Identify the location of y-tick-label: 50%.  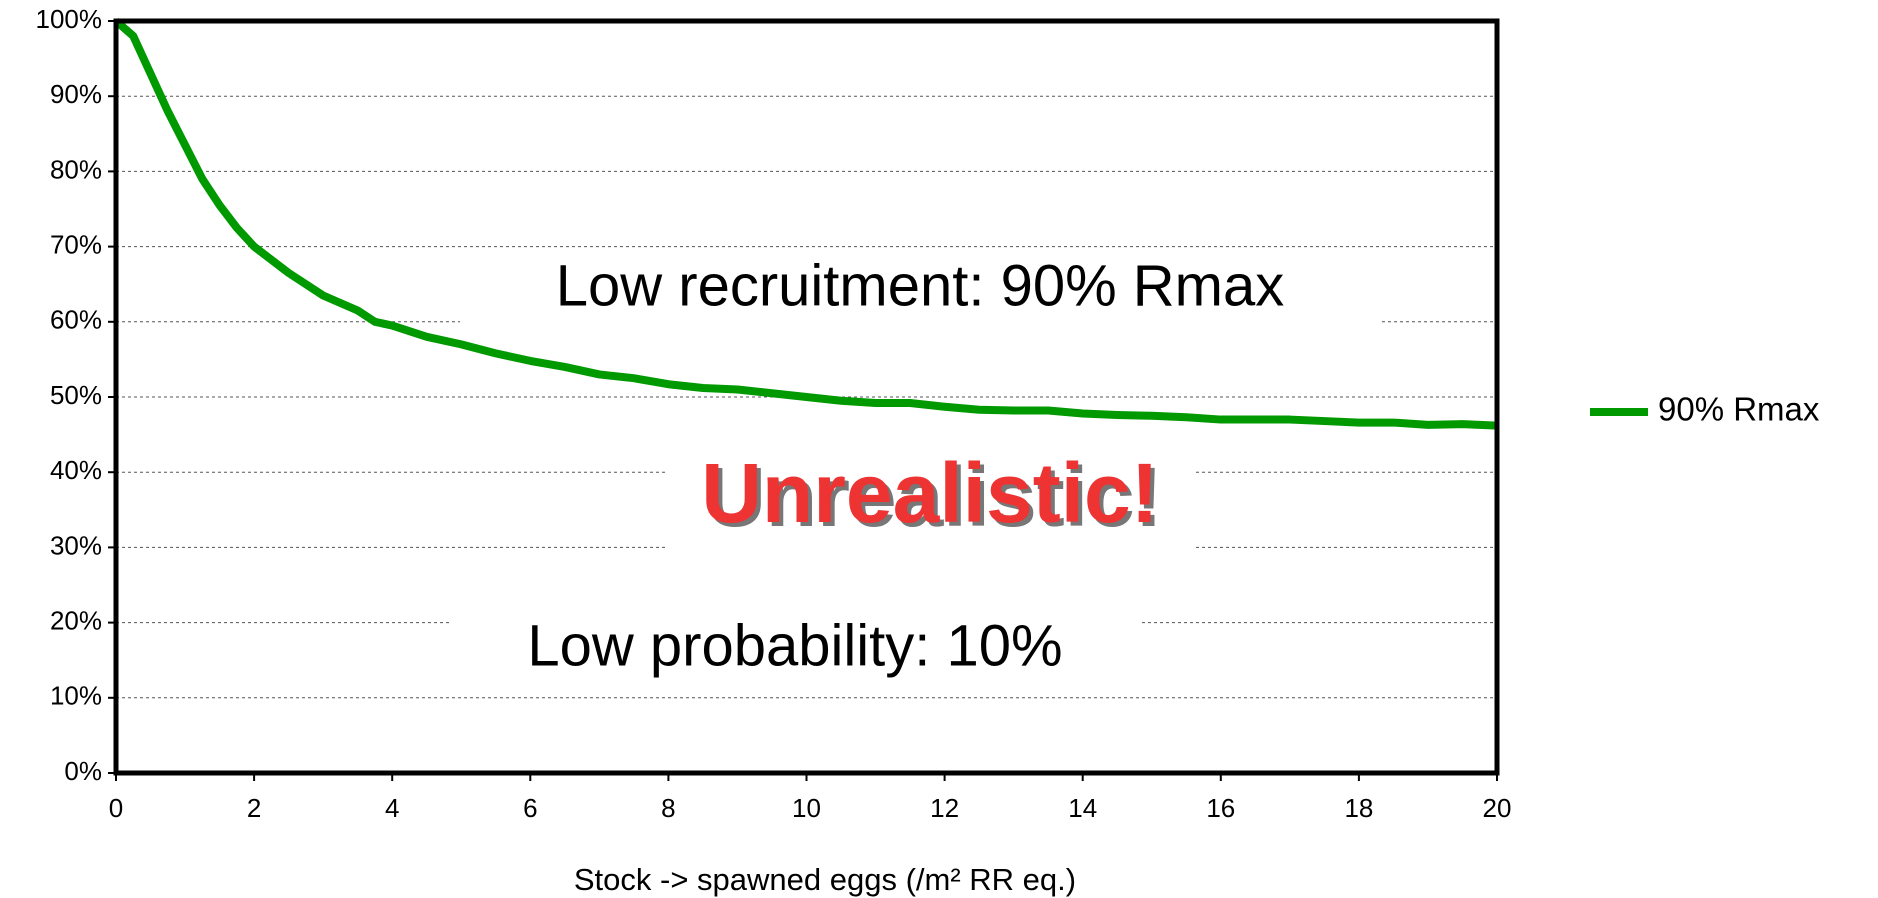
(76, 395).